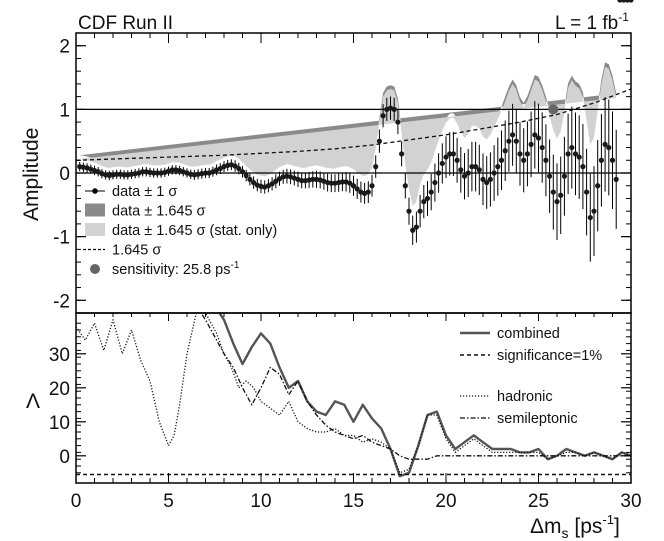 This screenshot has height=541, width=664. Describe the element at coordinates (95, 191) in the screenshot. I see `legend-points-symbol` at that location.